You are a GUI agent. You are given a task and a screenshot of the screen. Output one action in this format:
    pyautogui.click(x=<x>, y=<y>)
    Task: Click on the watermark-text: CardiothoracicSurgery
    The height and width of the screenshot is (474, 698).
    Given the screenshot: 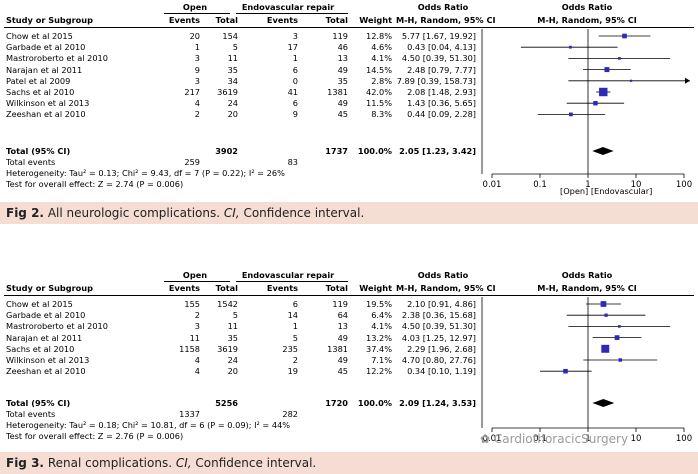 What is the action you would take?
    pyautogui.click(x=561, y=439)
    